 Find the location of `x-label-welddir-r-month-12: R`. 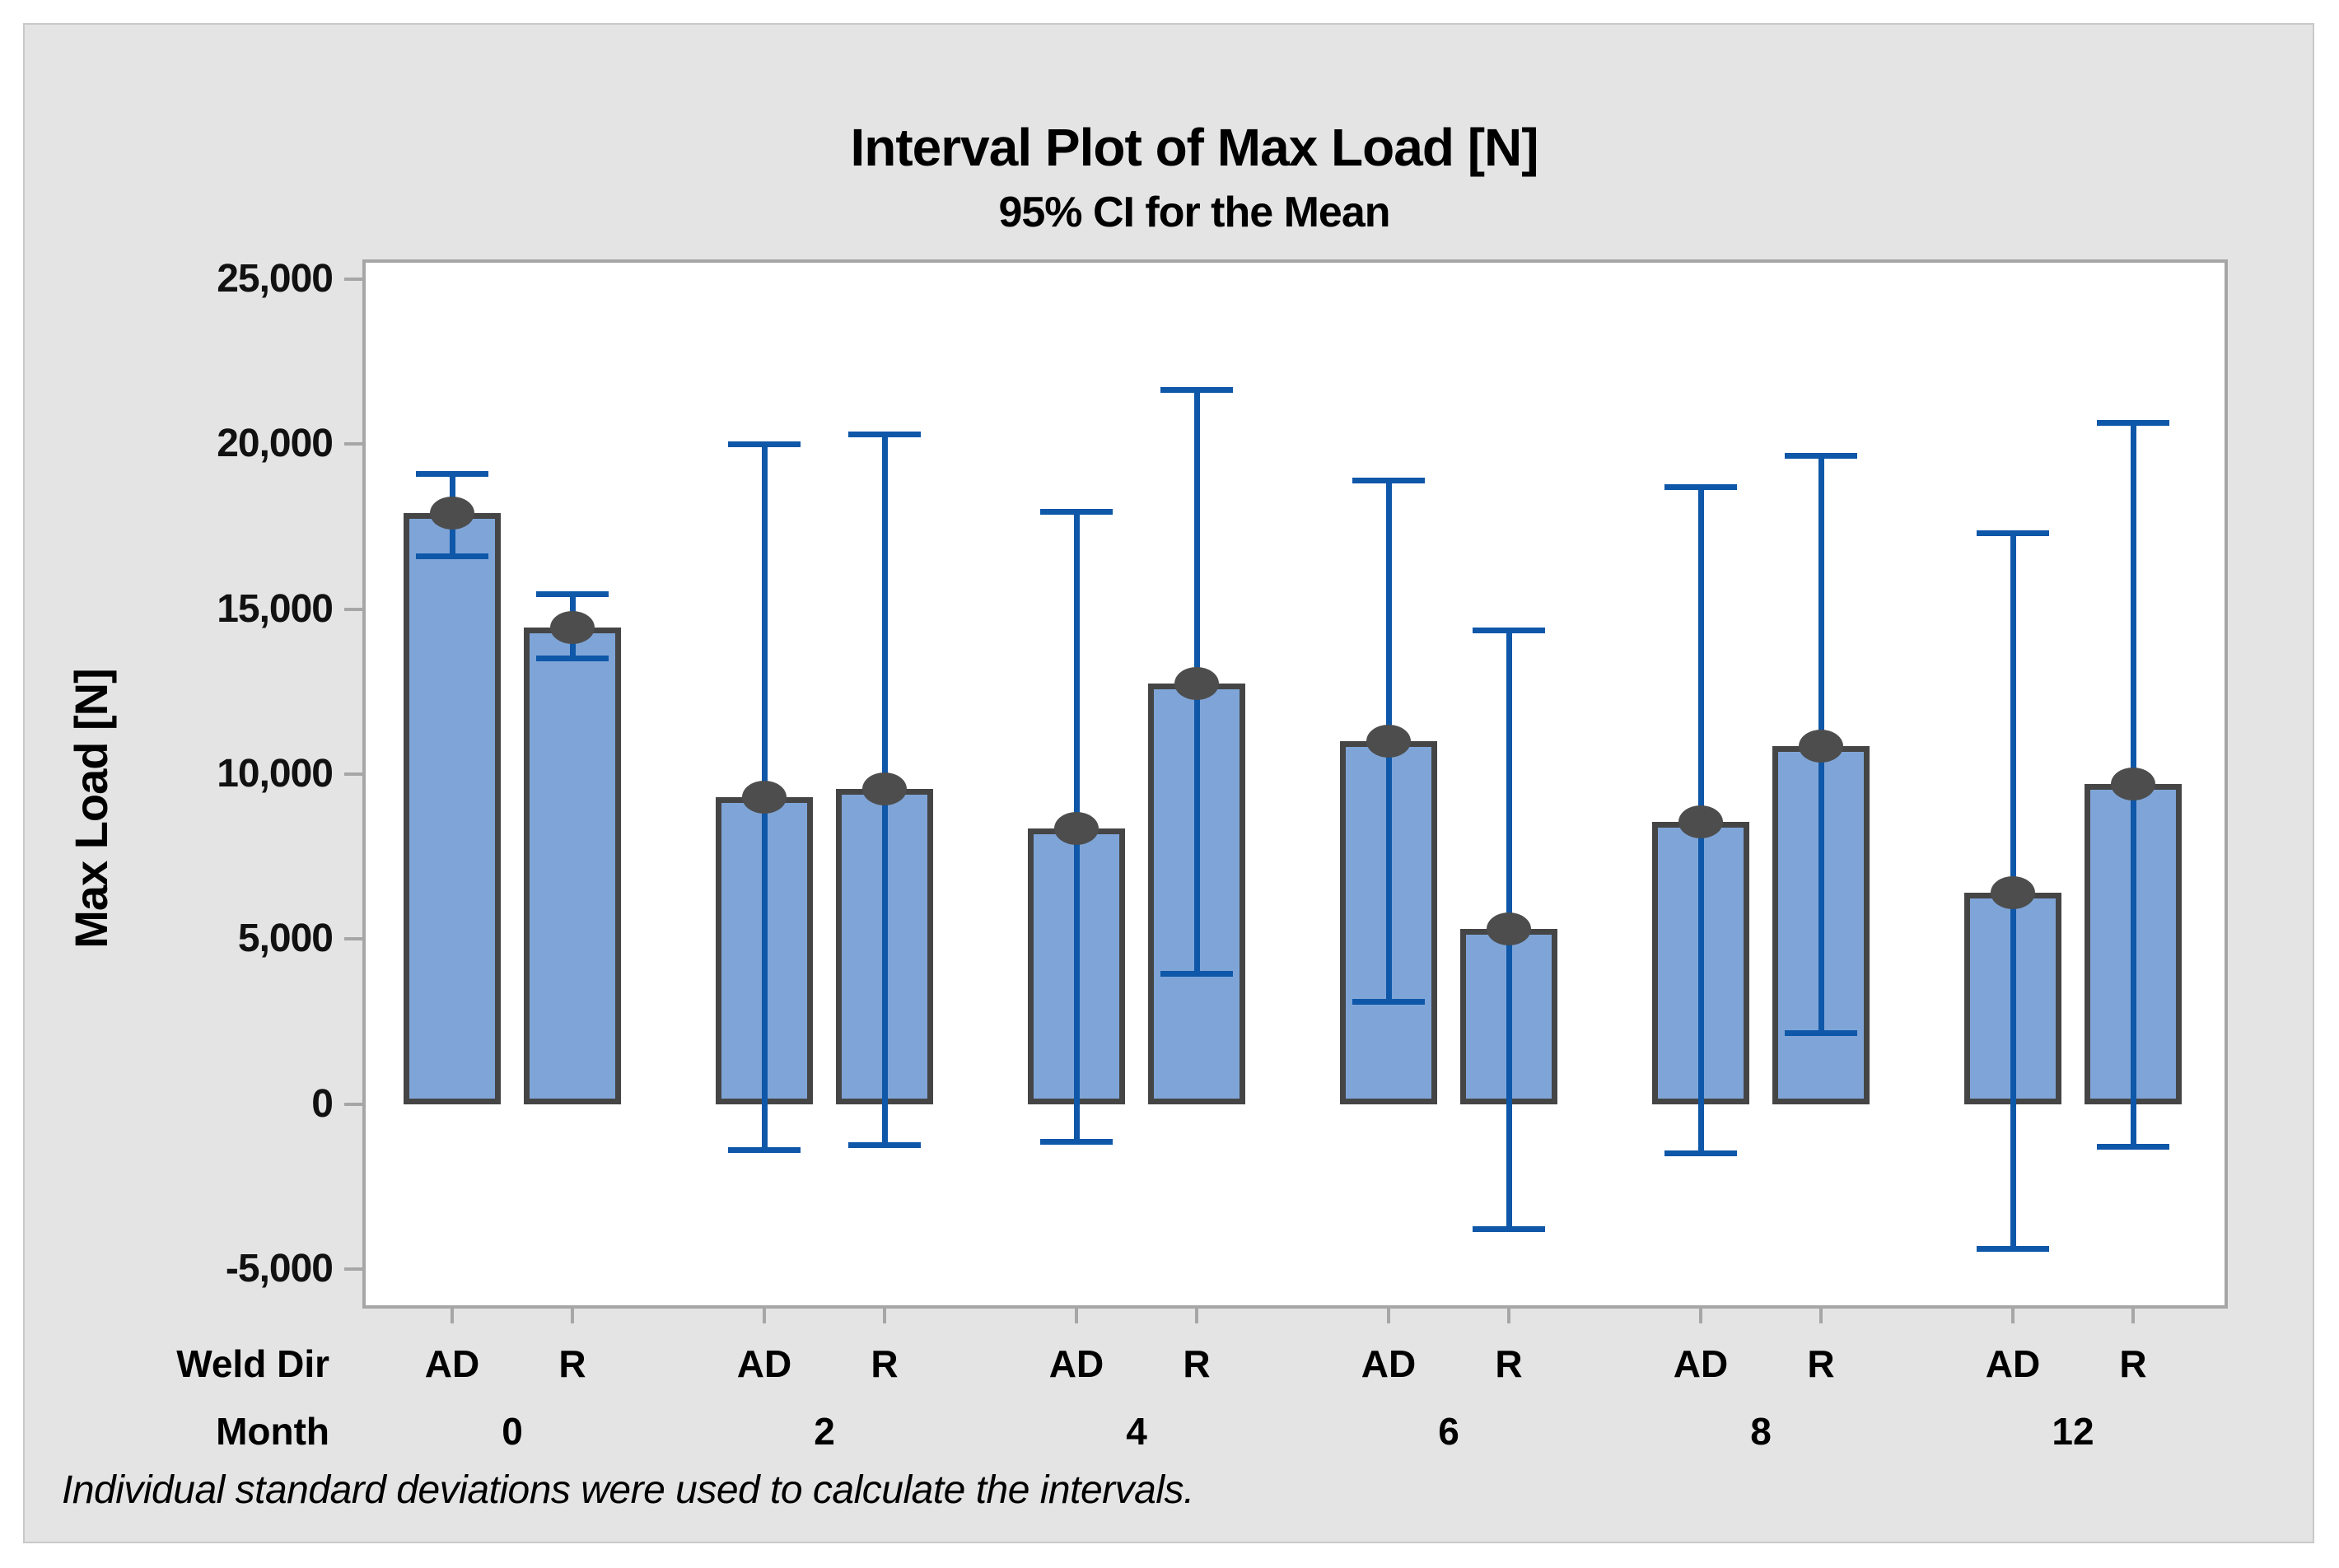

x-label-welddir-r-month-12: R is located at coordinates (2133, 1363).